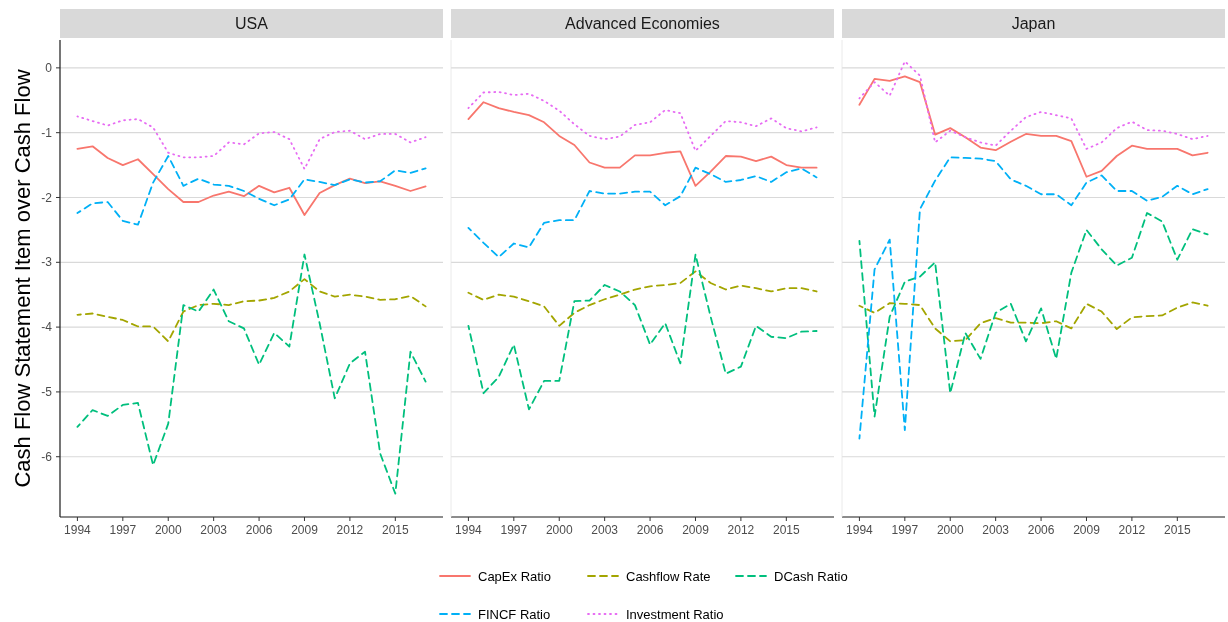 The width and height of the screenshot is (1228, 622). Describe the element at coordinates (1033, 23) in the screenshot. I see `chart-title: Japan` at that location.